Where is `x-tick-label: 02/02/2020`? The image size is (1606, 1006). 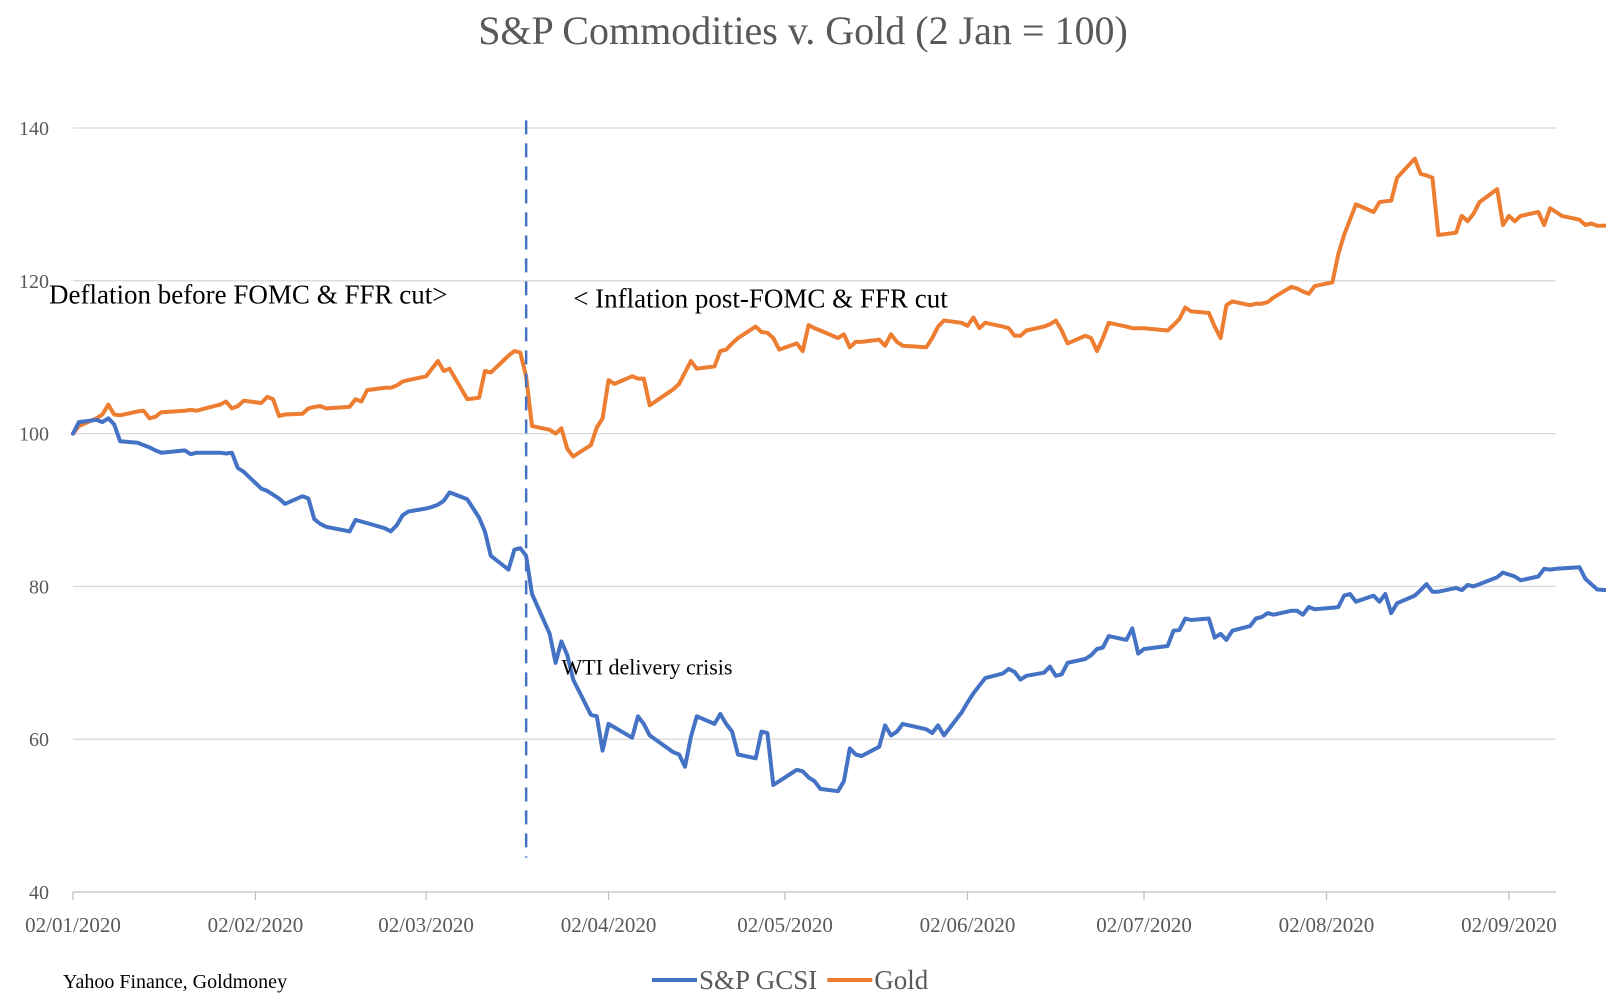
x-tick-label: 02/02/2020 is located at coordinates (256, 925).